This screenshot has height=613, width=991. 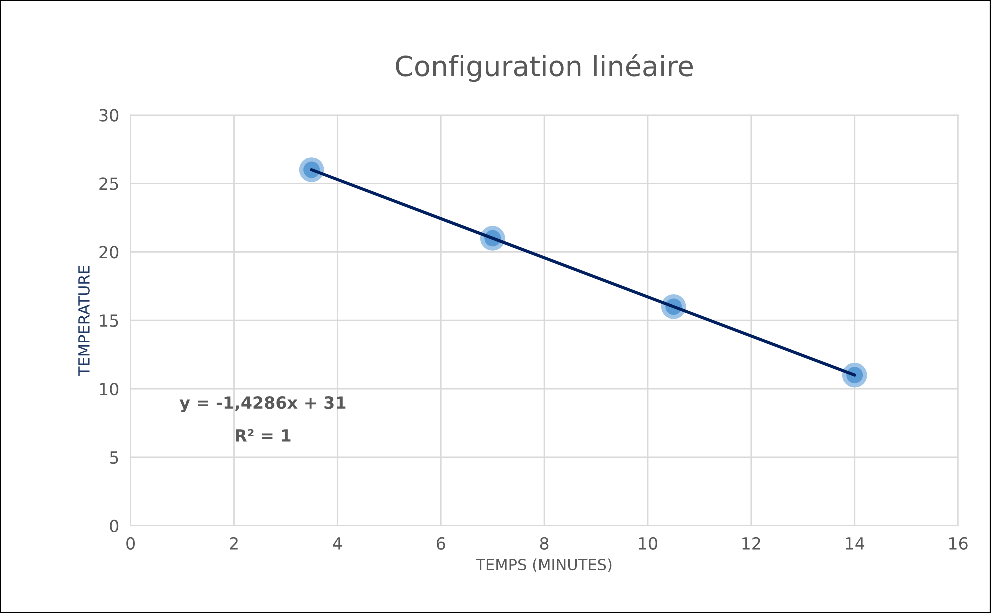 What do you see at coordinates (109, 252) in the screenshot?
I see `y-tick-label: 20` at bounding box center [109, 252].